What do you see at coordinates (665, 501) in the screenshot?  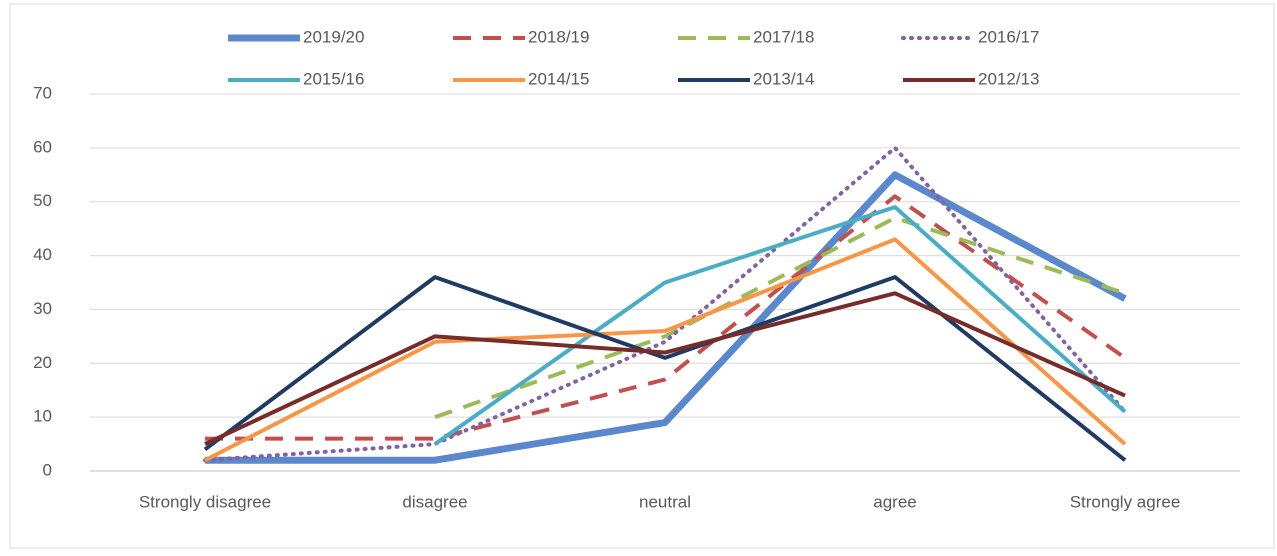 I see `x-tick-label: neutral` at bounding box center [665, 501].